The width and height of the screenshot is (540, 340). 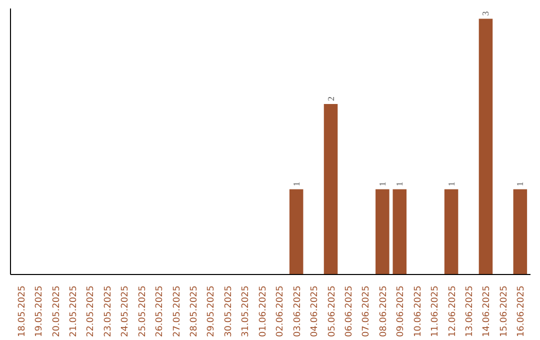 I want to click on x-tick-label: 06.06.2025, so click(x=349, y=312).